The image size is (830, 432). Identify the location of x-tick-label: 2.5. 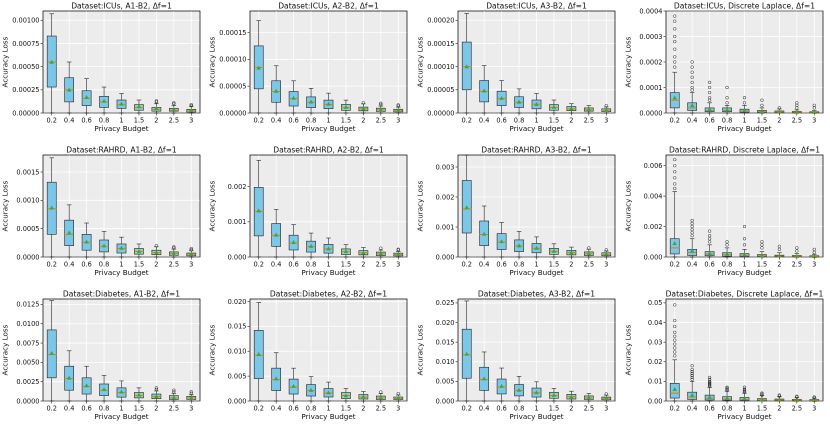
(589, 265).